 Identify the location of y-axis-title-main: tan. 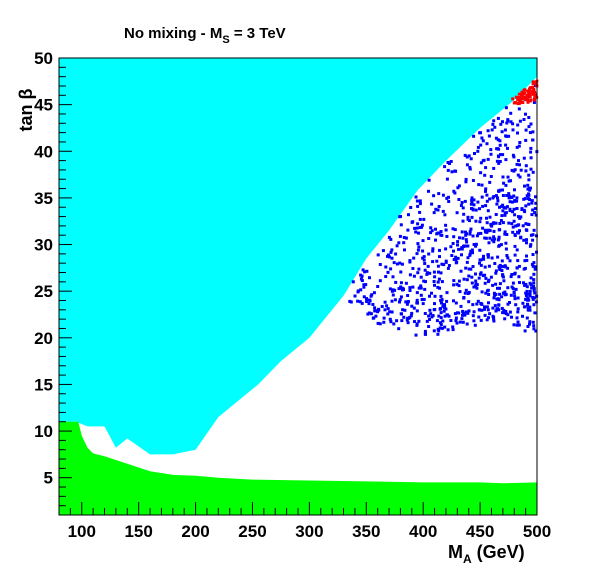
(26, 115).